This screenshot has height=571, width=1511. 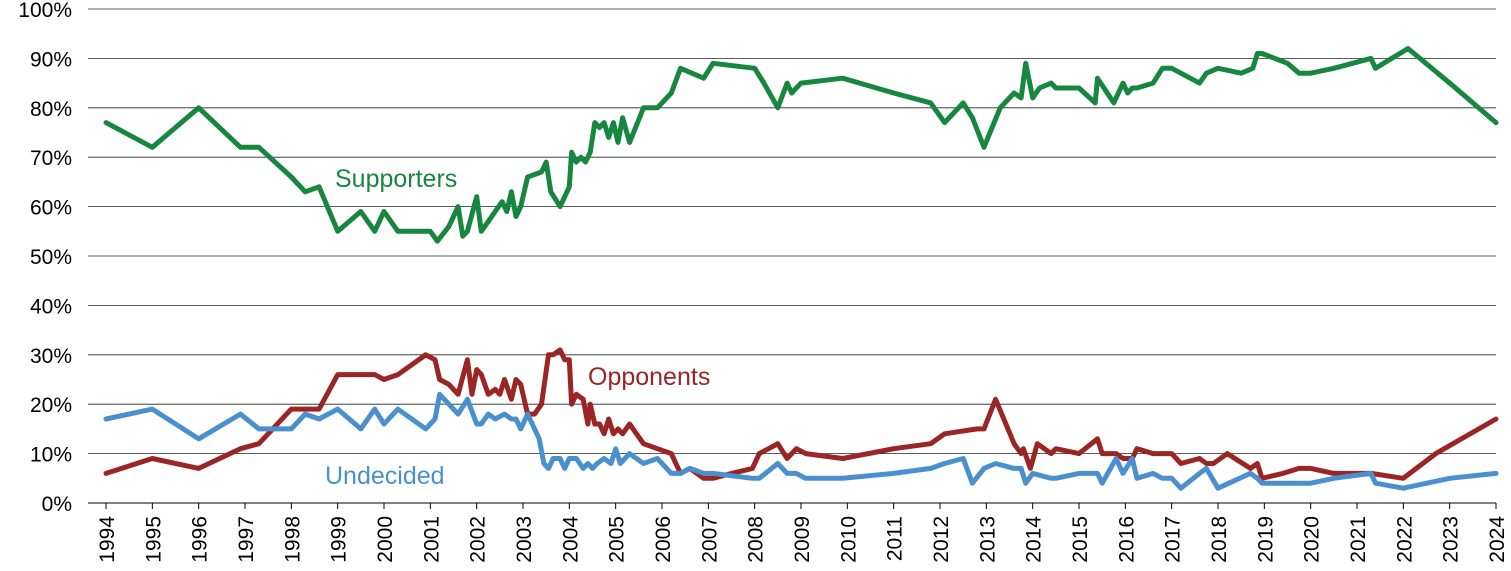 What do you see at coordinates (478, 539) in the screenshot?
I see `x-tick-label: 2002` at bounding box center [478, 539].